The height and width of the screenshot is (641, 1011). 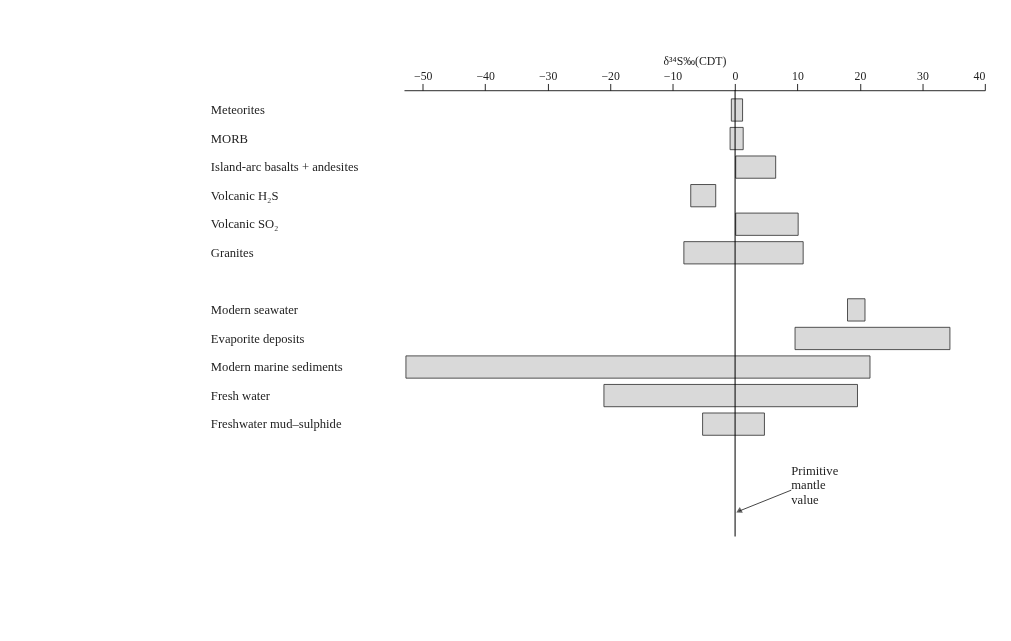 I want to click on y-tick-label: Volcanic H₂S, so click(x=244, y=195).